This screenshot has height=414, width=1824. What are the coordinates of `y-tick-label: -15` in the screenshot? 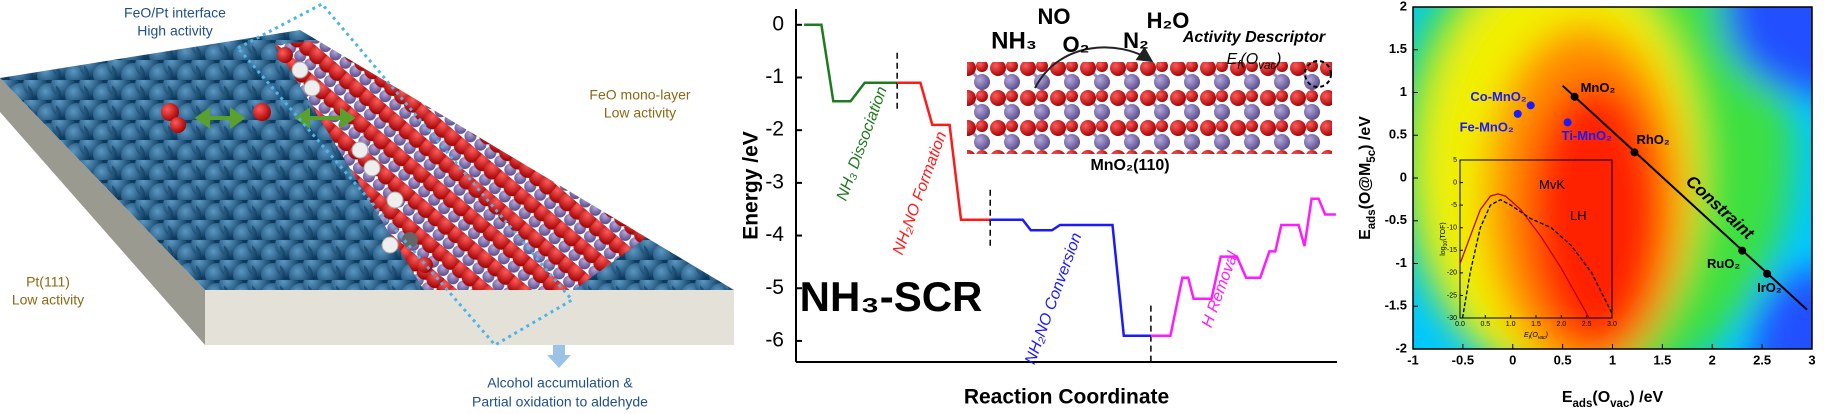 It's located at (1452, 250).